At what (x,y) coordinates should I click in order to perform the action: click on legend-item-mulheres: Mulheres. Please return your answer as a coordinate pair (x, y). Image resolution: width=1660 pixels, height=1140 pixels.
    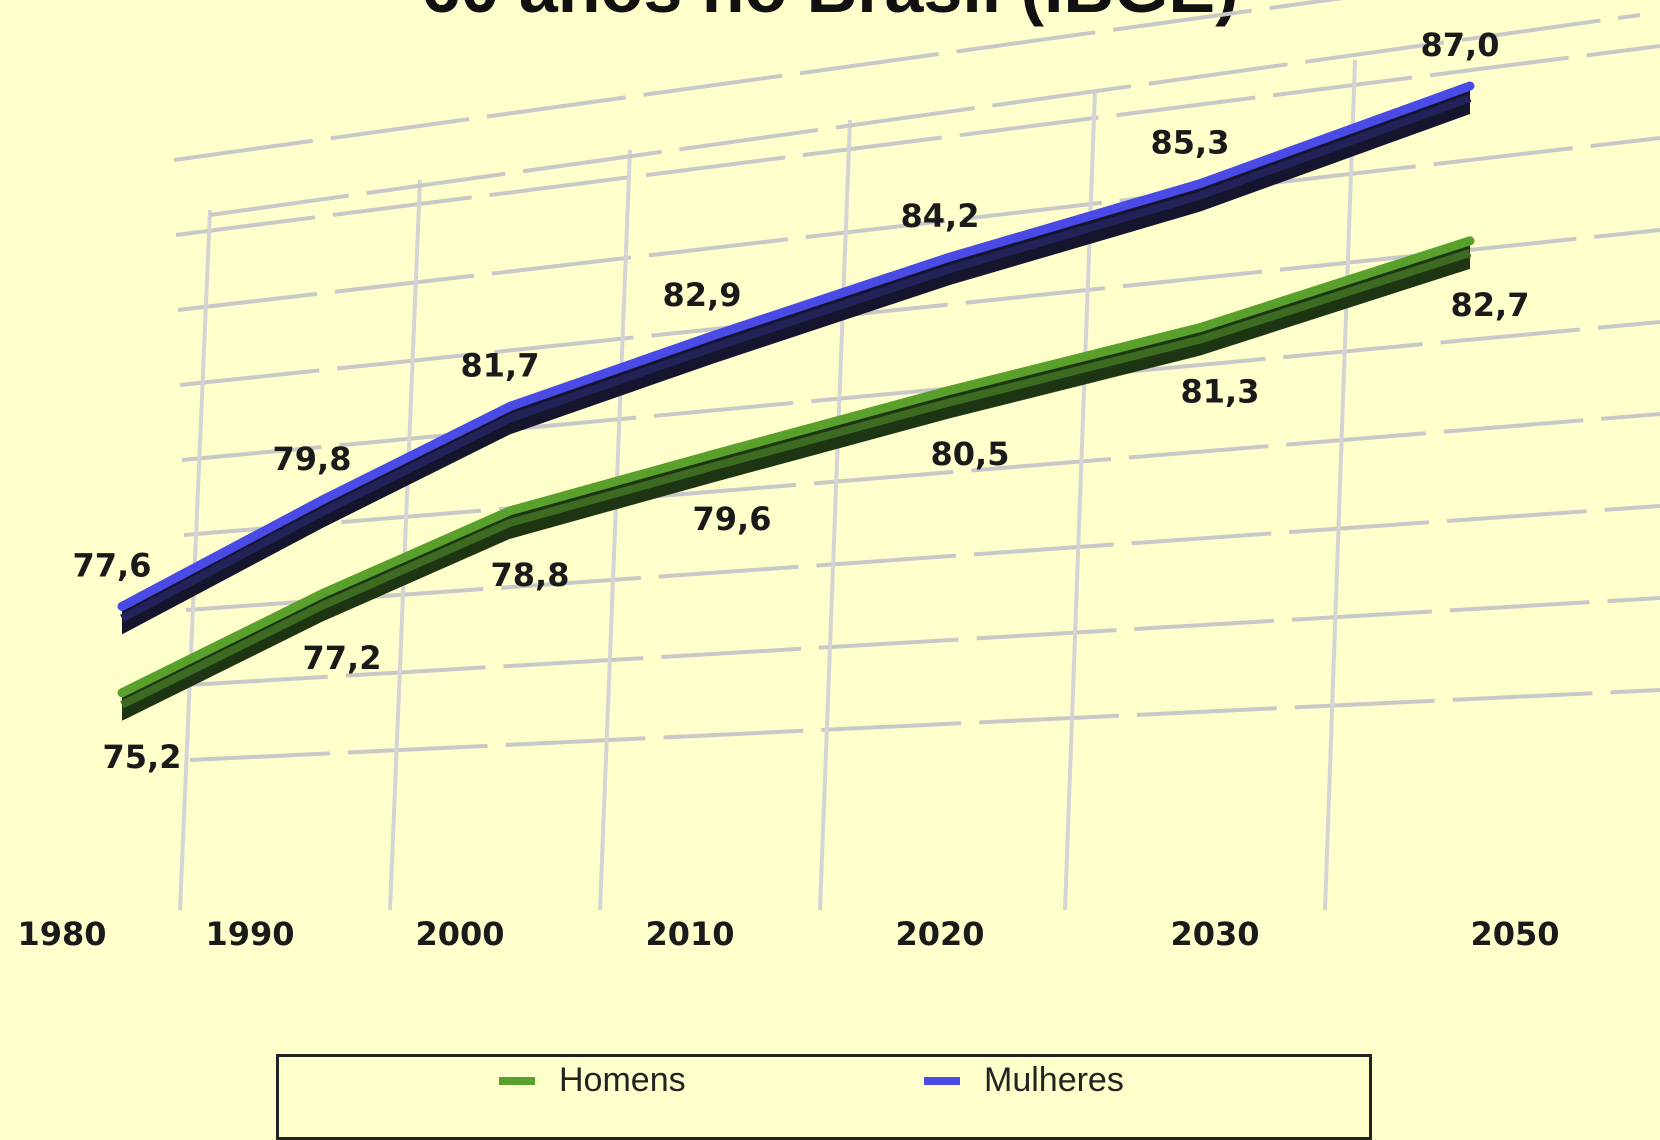
    Looking at the image, I should click on (1024, 1080).